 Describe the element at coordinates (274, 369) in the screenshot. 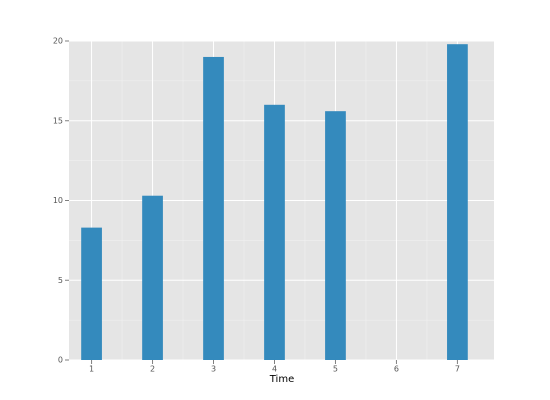

I see `x-tick-label: 4` at that location.